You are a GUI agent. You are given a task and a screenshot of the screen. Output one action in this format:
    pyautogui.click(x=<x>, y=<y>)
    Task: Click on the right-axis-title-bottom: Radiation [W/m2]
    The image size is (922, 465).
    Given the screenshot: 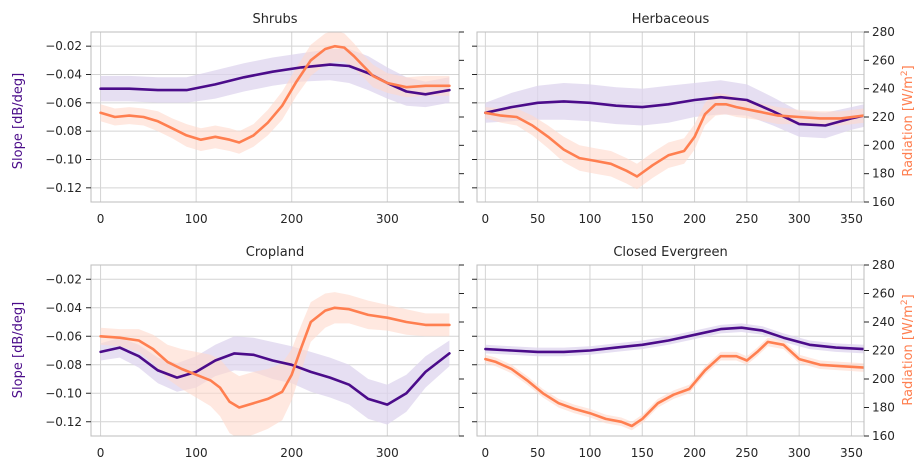 What is the action you would take?
    pyautogui.click(x=908, y=349)
    